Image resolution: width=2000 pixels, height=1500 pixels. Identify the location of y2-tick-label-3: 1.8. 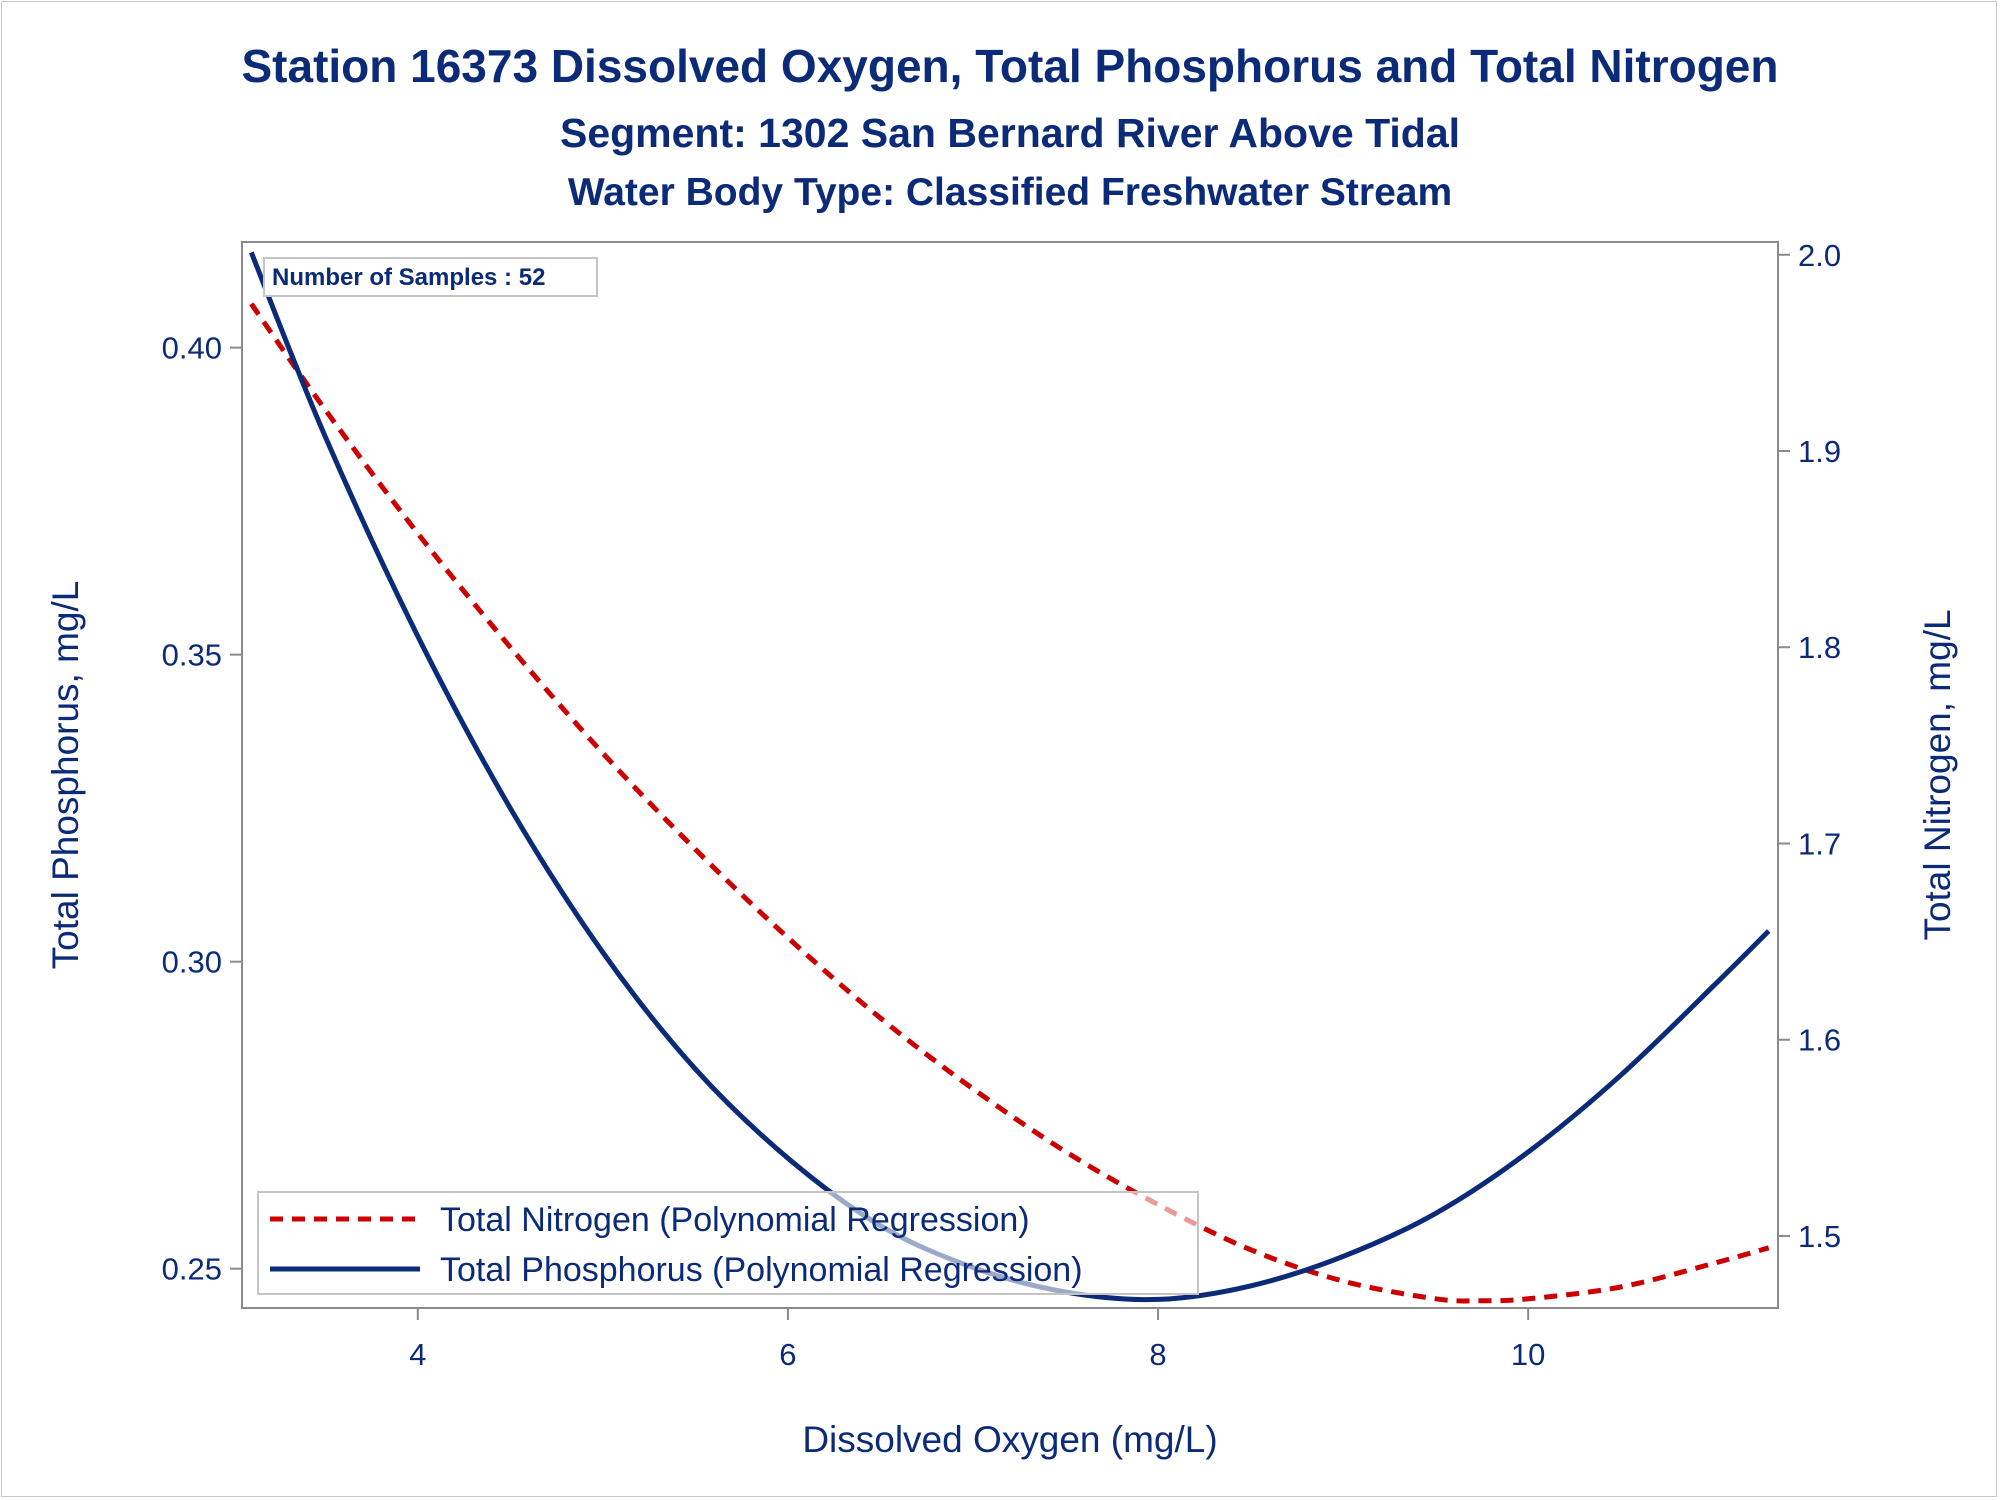
(1819, 647).